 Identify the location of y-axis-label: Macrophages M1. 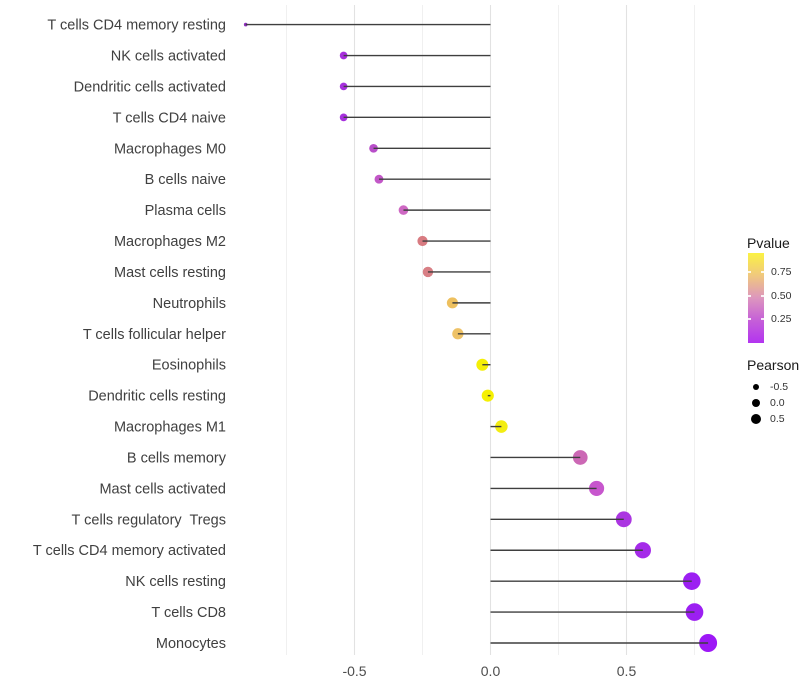
(170, 428).